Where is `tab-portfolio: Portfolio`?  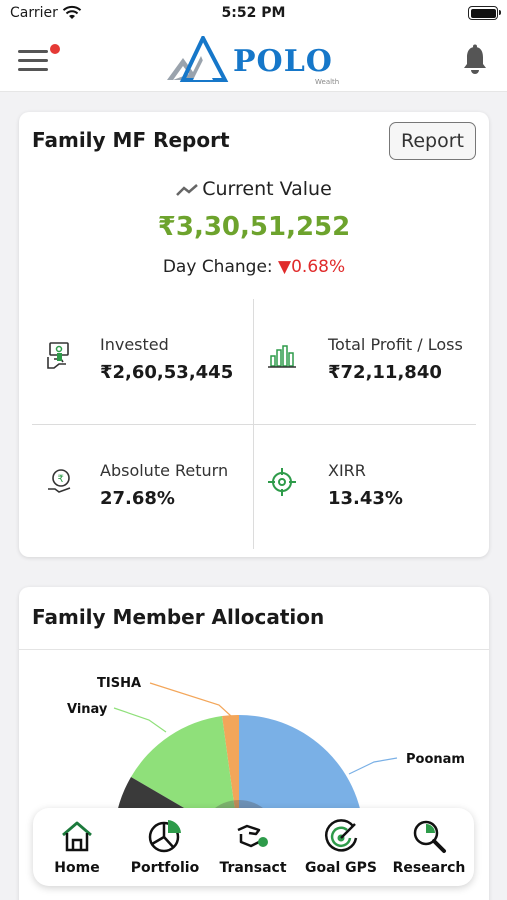 tab-portfolio: Portfolio is located at coordinates (165, 847).